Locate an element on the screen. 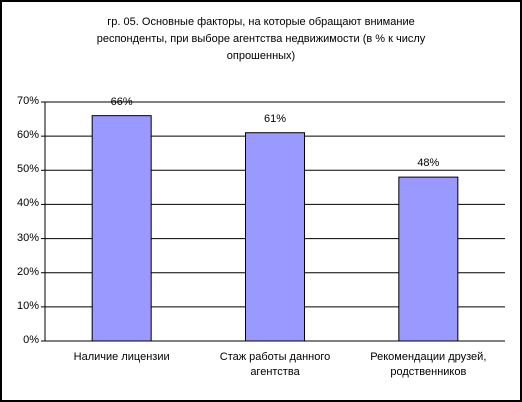 The image size is (522, 402). y-tick-label: 30% is located at coordinates (27, 237).